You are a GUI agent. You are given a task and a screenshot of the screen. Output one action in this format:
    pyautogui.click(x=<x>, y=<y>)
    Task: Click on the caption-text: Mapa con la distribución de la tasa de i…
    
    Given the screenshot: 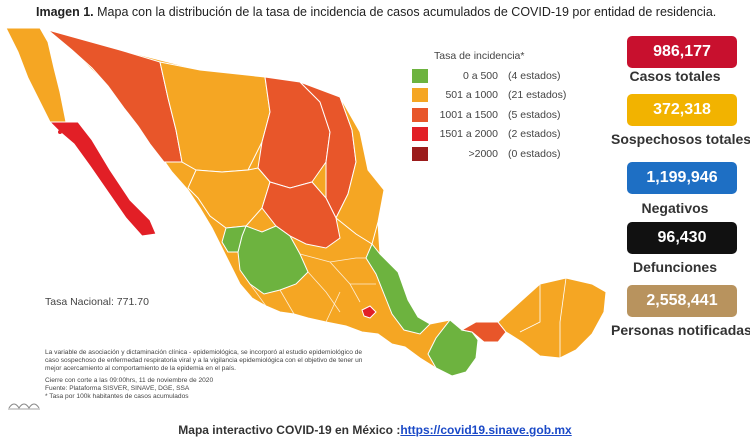 What is the action you would take?
    pyautogui.click(x=405, y=12)
    